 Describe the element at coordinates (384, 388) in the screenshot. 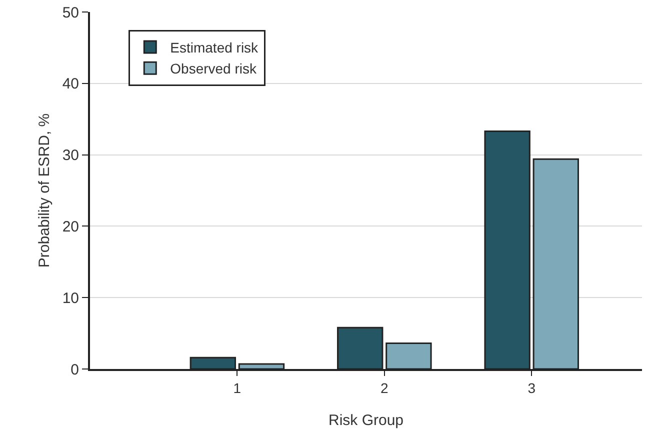

I see `x-tick-label: 2` at that location.